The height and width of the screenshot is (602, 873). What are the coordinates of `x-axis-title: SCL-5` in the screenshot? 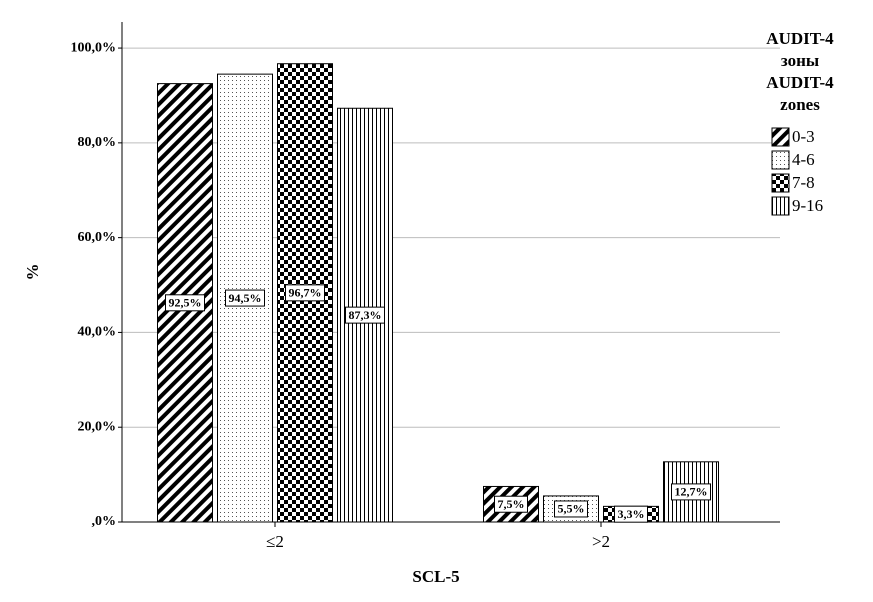 It's located at (435, 576).